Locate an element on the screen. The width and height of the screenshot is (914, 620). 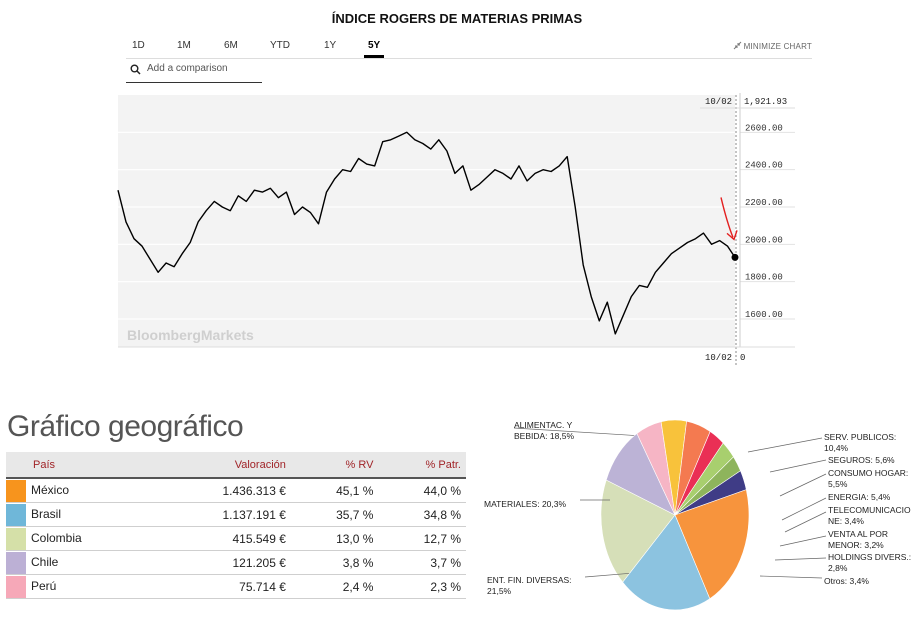
country-name: Chile is located at coordinates (45, 561).